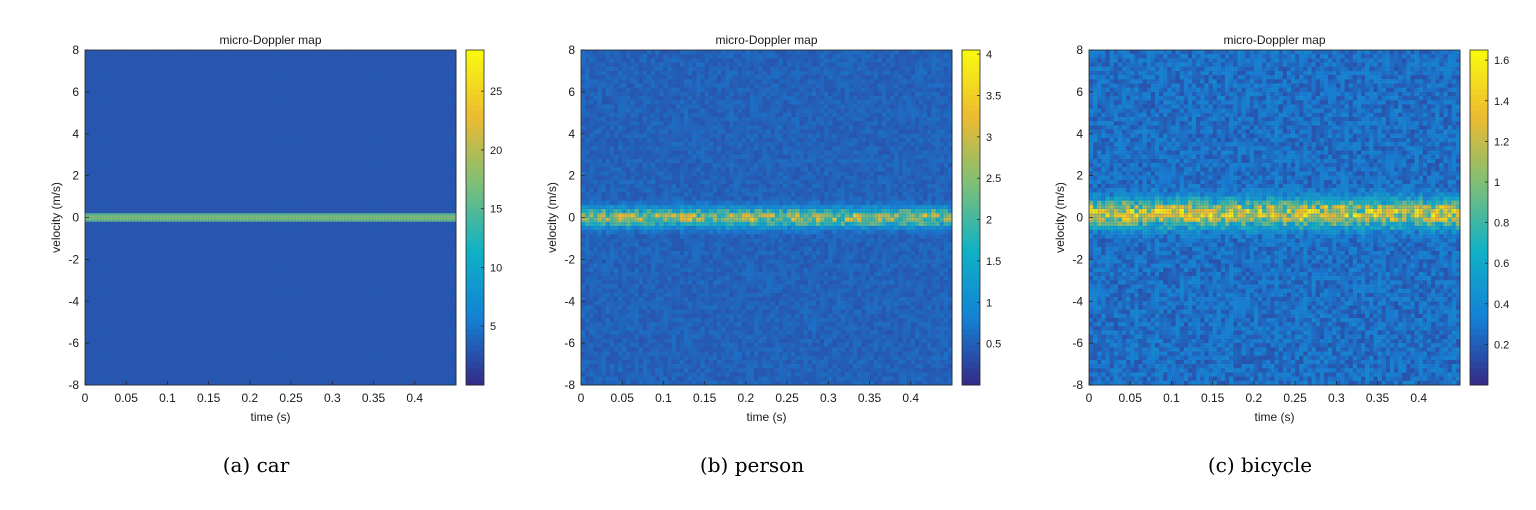 Image resolution: width=1536 pixels, height=510 pixels. Describe the element at coordinates (989, 221) in the screenshot. I see `colorbar-tick-label: 2` at that location.